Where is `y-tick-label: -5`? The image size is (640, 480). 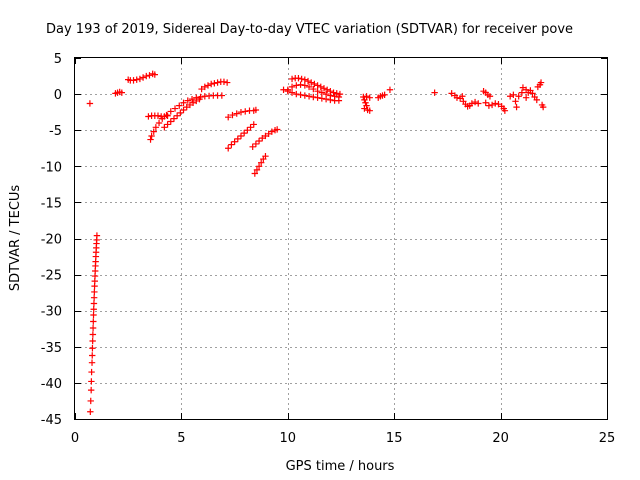
y-tick-label: -5 is located at coordinates (55, 131).